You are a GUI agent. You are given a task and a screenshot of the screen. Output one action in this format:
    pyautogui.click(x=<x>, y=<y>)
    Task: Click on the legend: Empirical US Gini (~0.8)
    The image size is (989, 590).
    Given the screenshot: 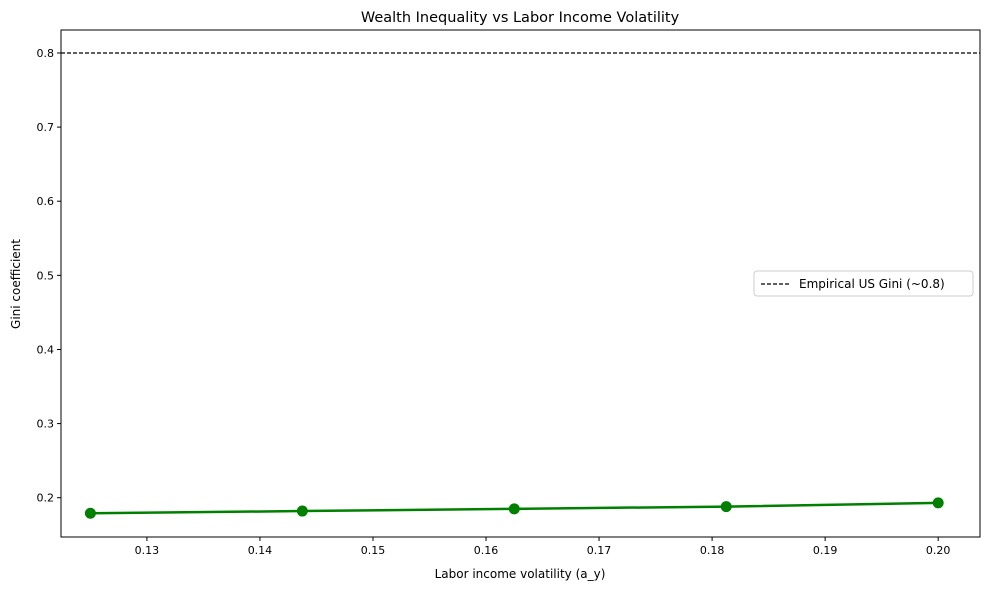 What is the action you would take?
    pyautogui.click(x=863, y=283)
    